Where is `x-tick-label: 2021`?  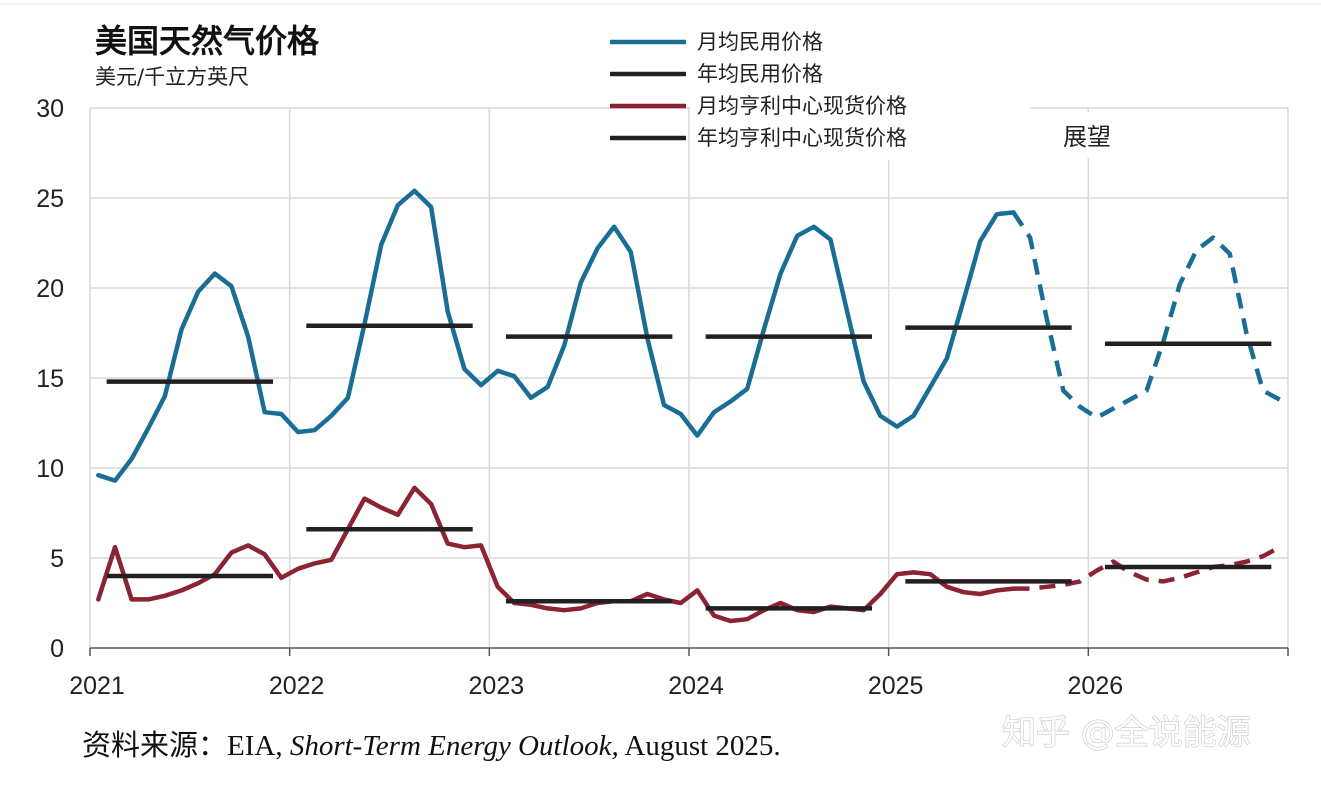
x-tick-label: 2021 is located at coordinates (97, 686).